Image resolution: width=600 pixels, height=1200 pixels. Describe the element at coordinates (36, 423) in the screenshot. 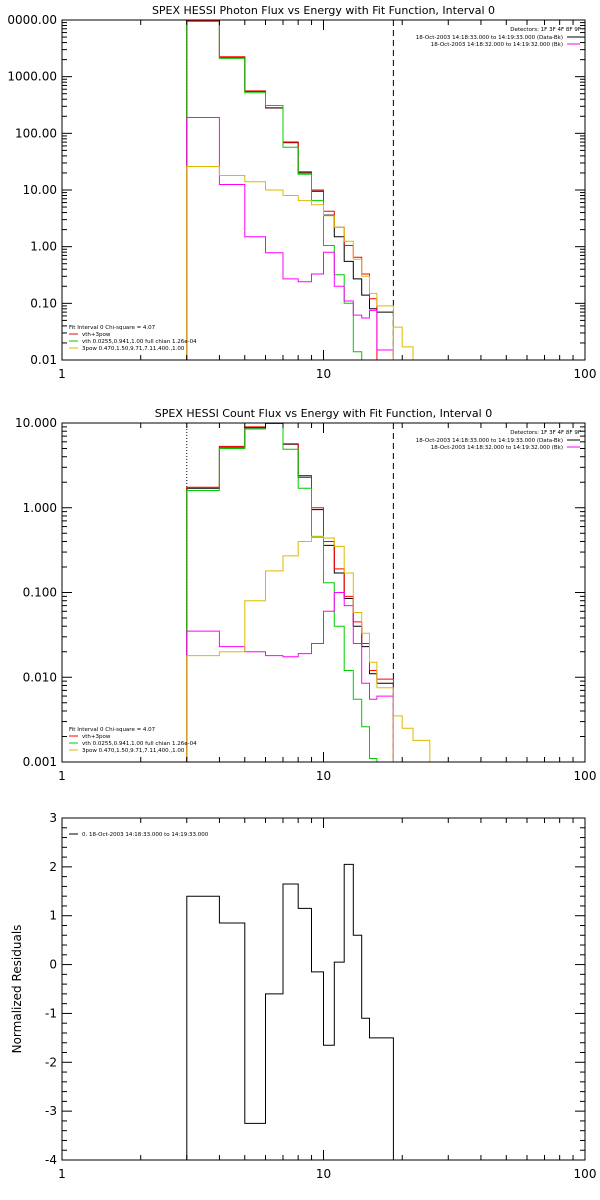

I see `y-tick-label: 10.000` at that location.